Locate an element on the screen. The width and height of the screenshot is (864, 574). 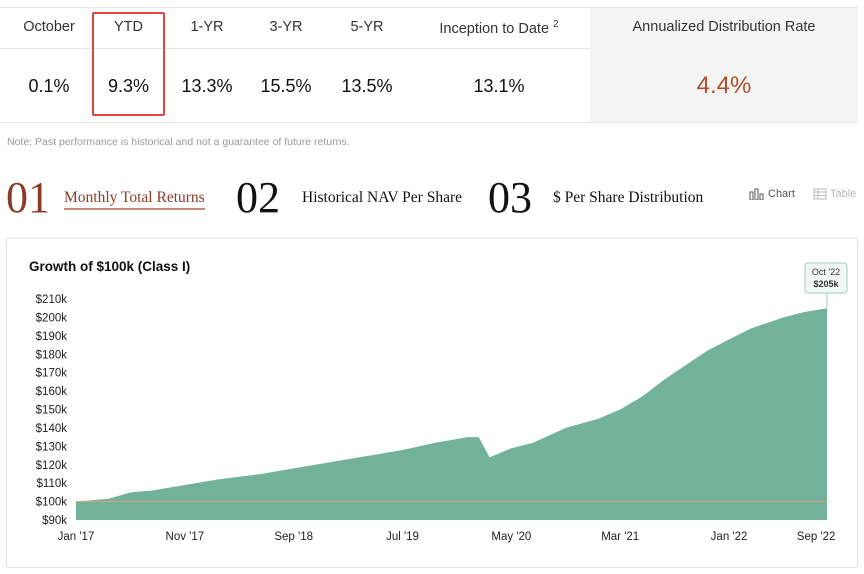
bar-chart-icon is located at coordinates (756, 194).